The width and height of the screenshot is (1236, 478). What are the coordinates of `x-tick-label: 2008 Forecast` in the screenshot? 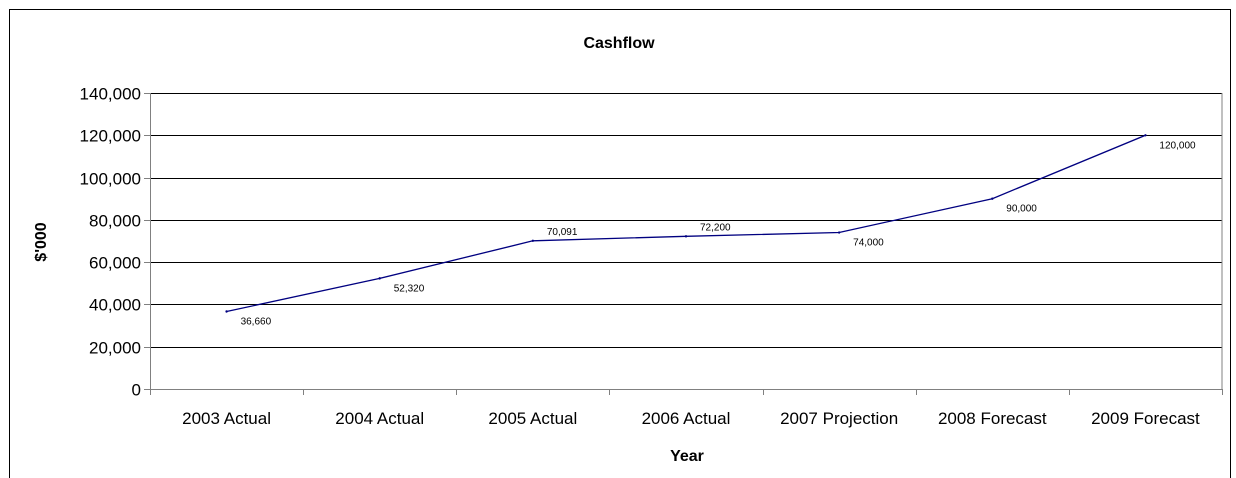 It's located at (992, 418).